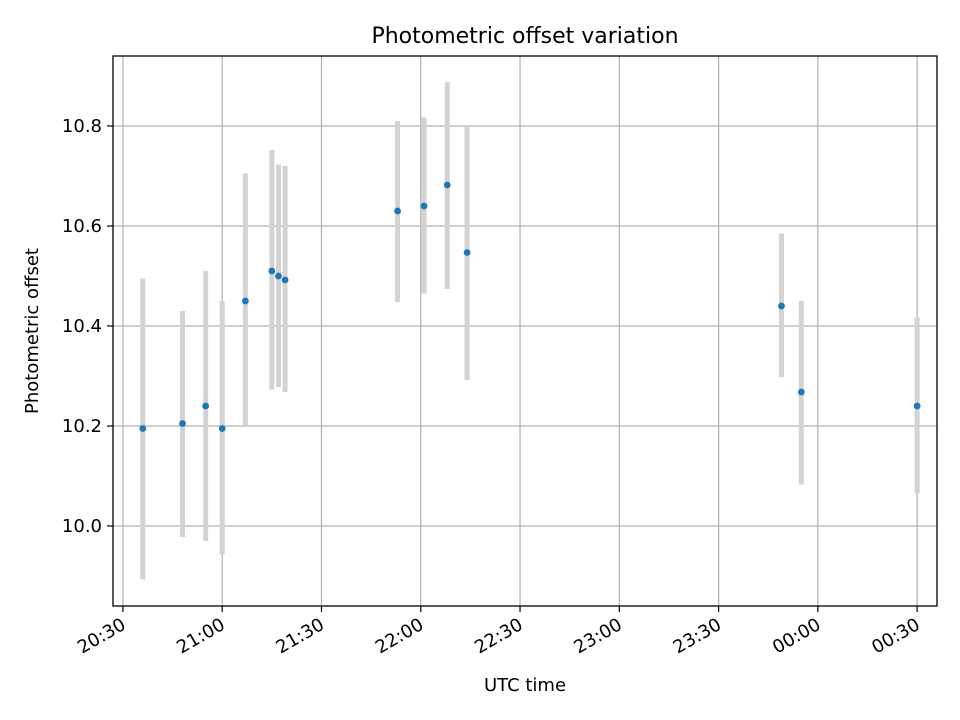 This screenshot has width=960, height=720. Describe the element at coordinates (82, 426) in the screenshot. I see `y-tick-label: 10.2` at that location.